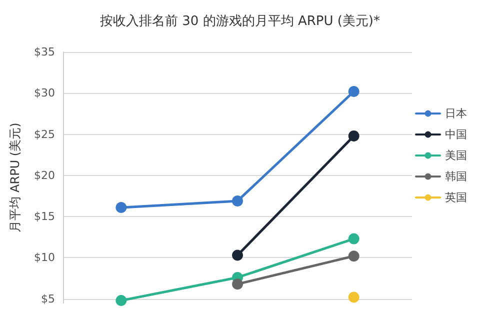  I want to click on y-tick-label: $5, so click(48, 299).